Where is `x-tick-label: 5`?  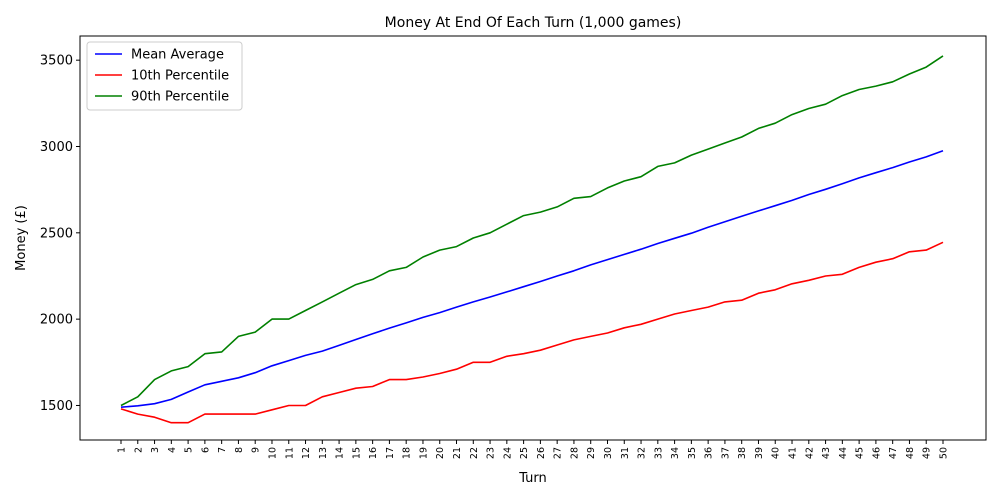
x-tick-label: 5 is located at coordinates (189, 450).